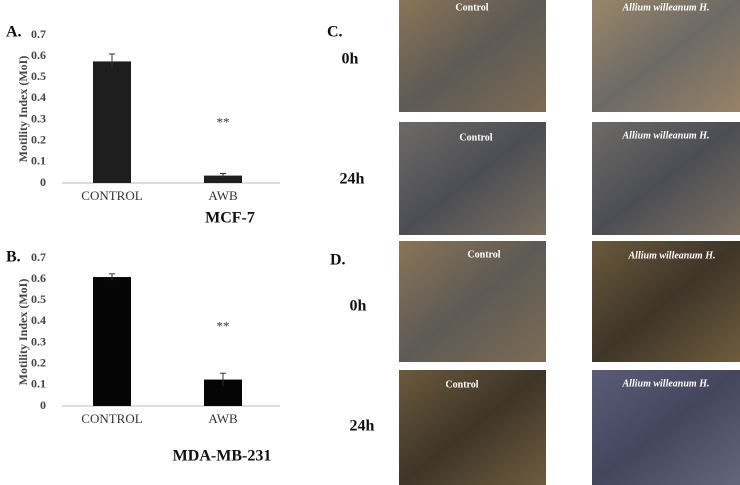 This screenshot has height=485, width=740. What do you see at coordinates (335, 32) in the screenshot?
I see `panel-letter: C.` at bounding box center [335, 32].